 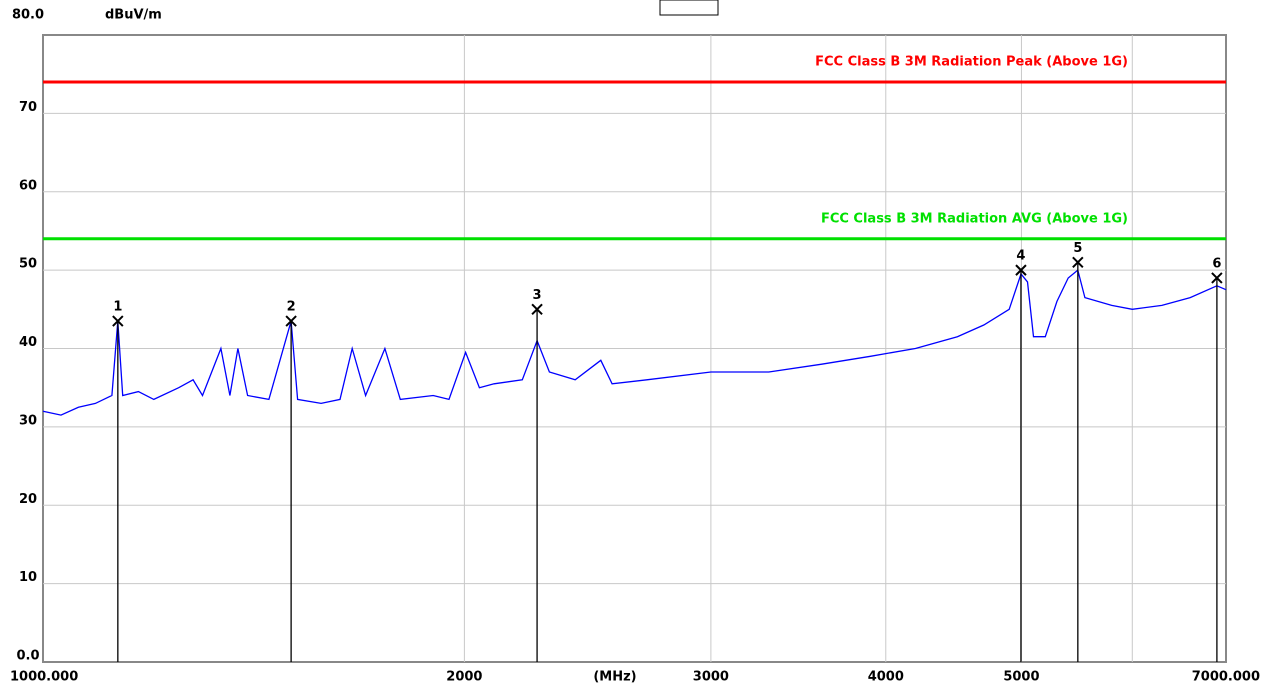 What do you see at coordinates (28, 107) in the screenshot?
I see `y-tick-label: 70` at bounding box center [28, 107].